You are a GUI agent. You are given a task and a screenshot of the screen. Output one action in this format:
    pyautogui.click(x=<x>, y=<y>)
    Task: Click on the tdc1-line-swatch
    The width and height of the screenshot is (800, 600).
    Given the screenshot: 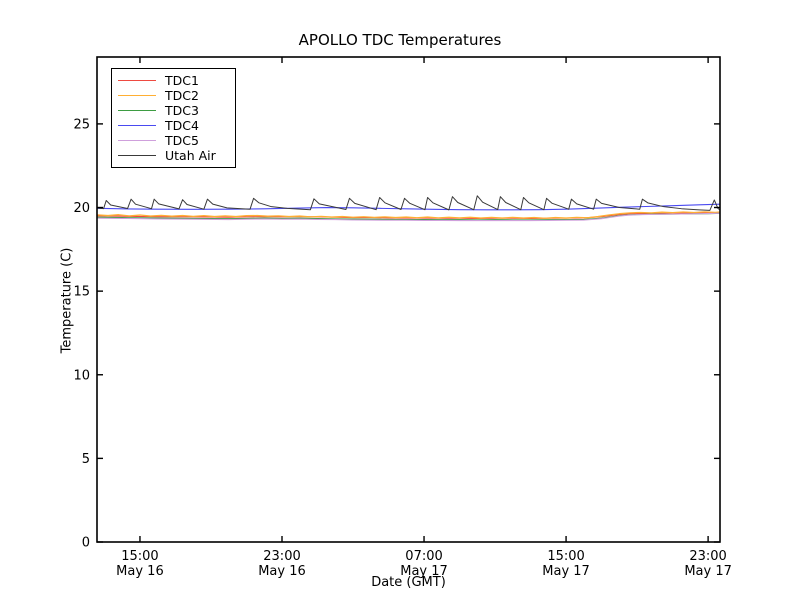 What is the action you would take?
    pyautogui.click(x=137, y=80)
    